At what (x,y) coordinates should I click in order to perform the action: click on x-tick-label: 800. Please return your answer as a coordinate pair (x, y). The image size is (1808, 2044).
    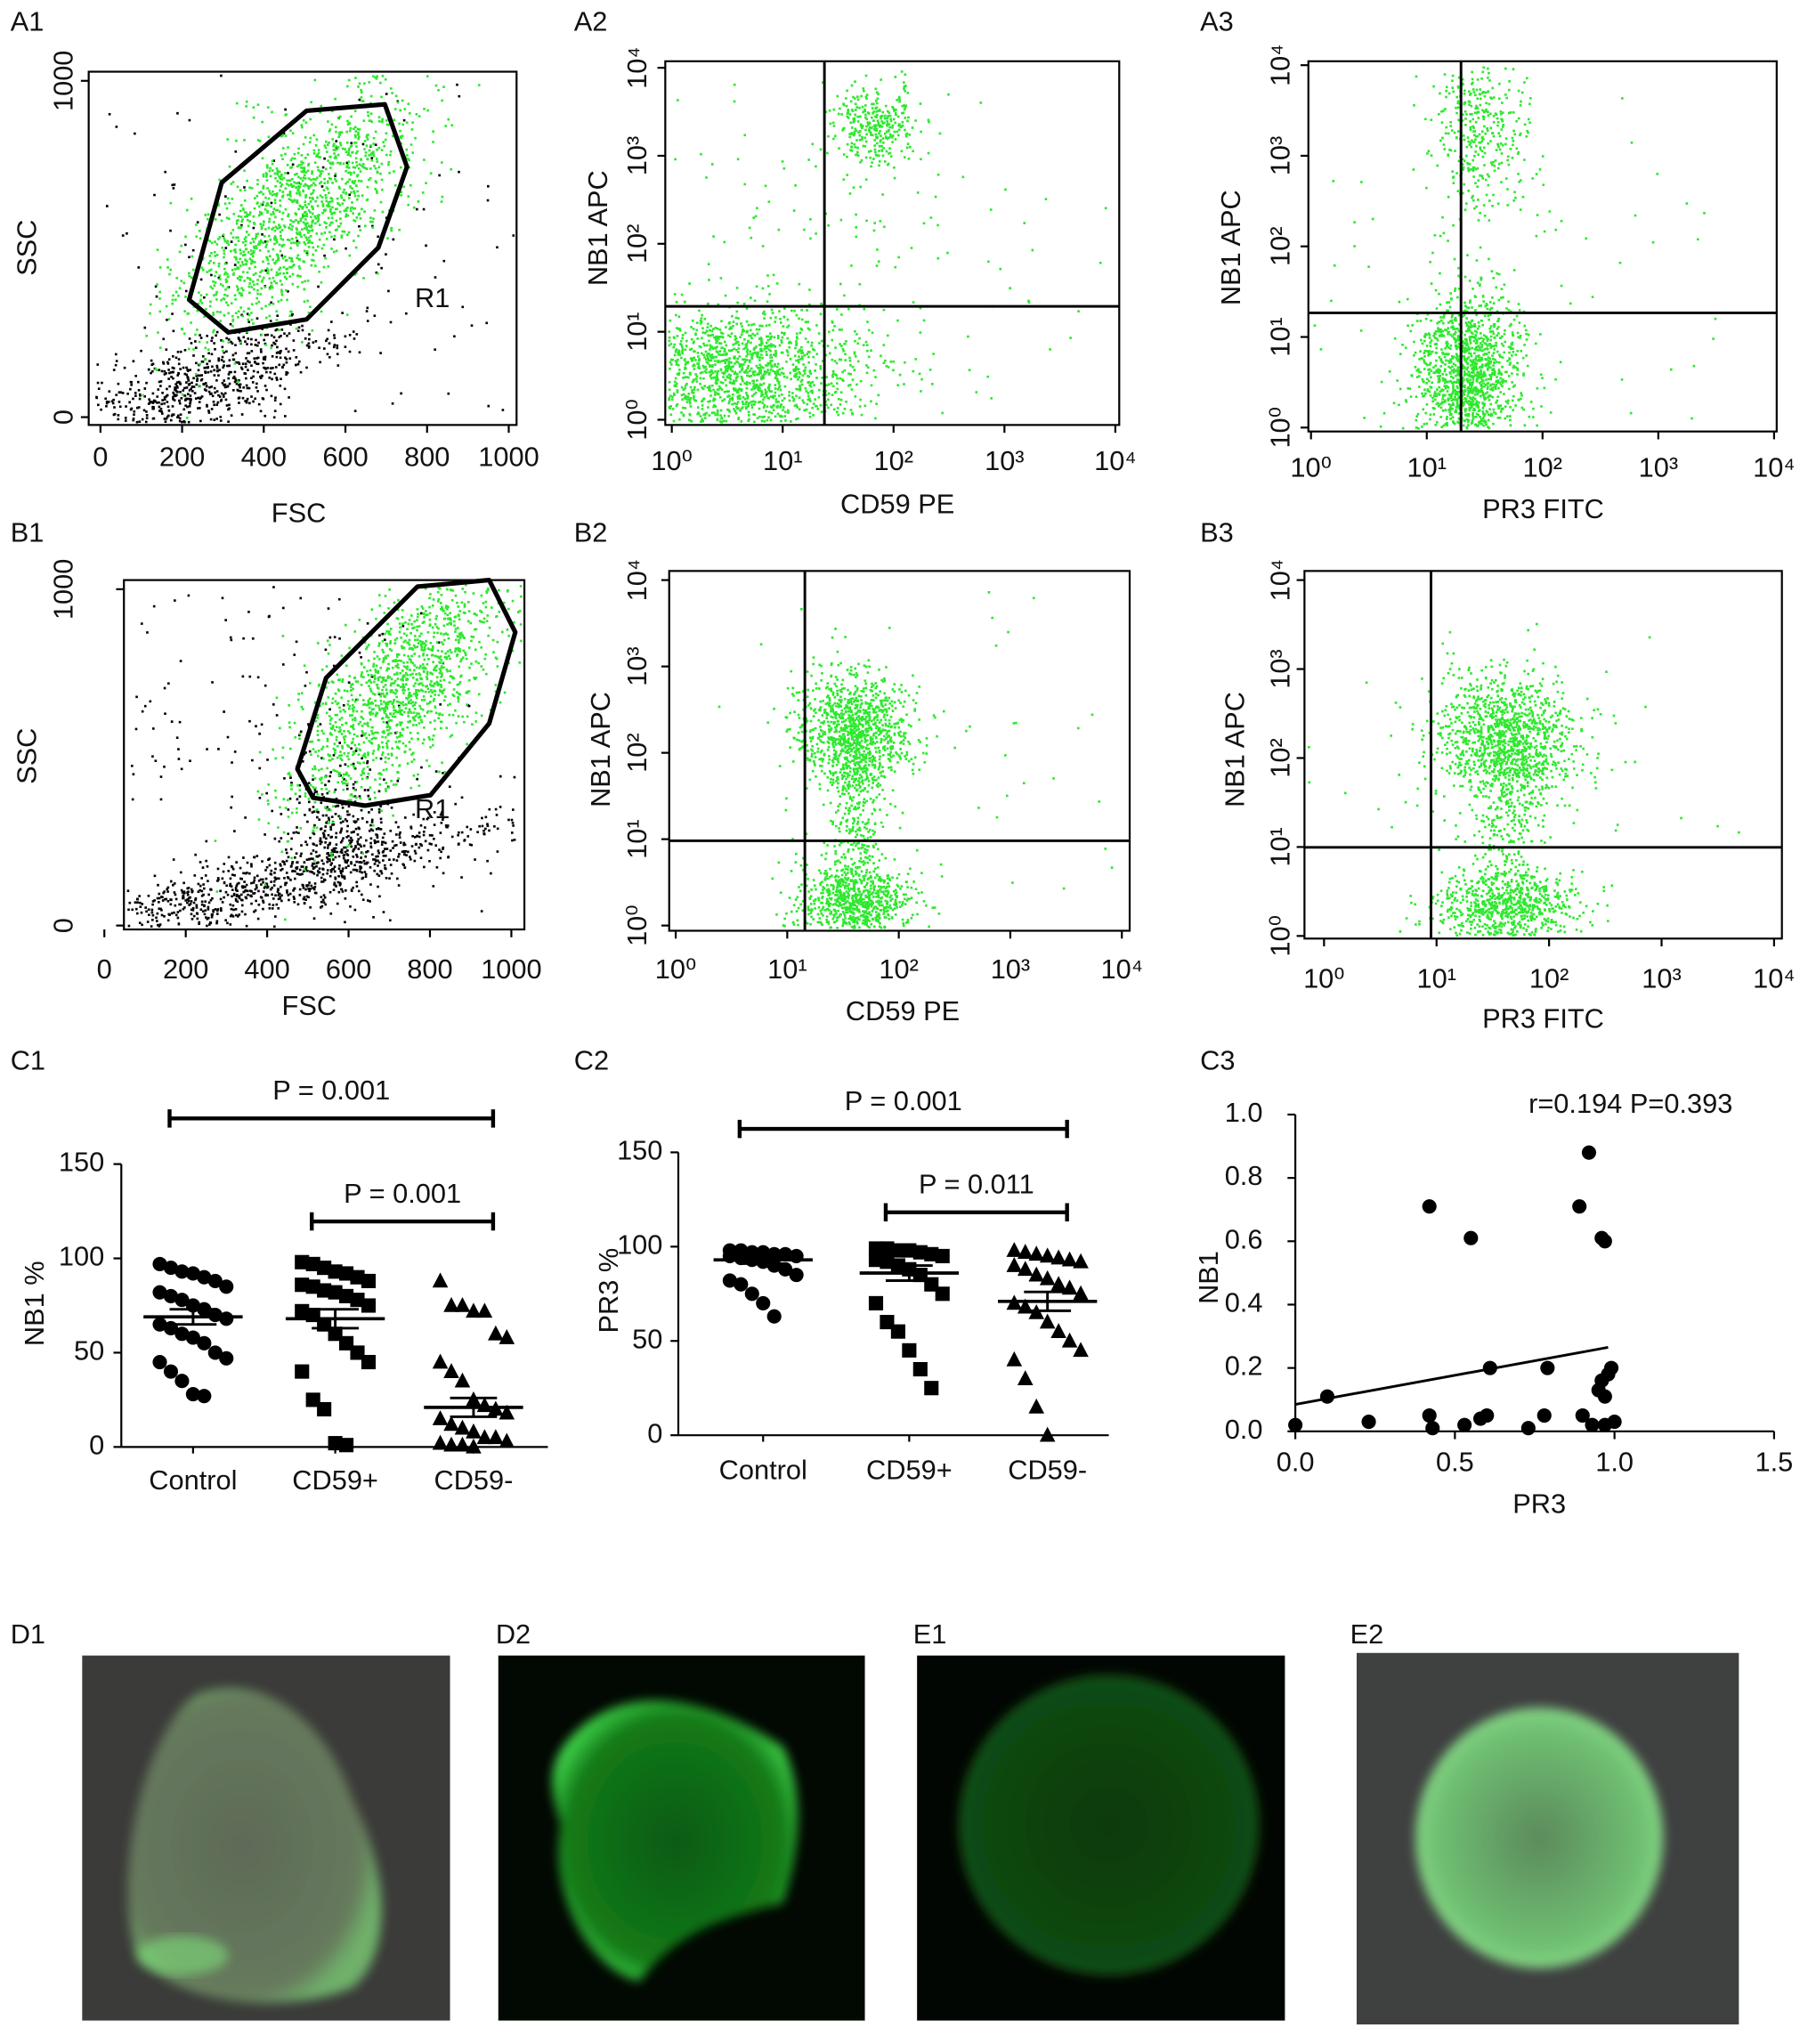
    Looking at the image, I should click on (427, 458).